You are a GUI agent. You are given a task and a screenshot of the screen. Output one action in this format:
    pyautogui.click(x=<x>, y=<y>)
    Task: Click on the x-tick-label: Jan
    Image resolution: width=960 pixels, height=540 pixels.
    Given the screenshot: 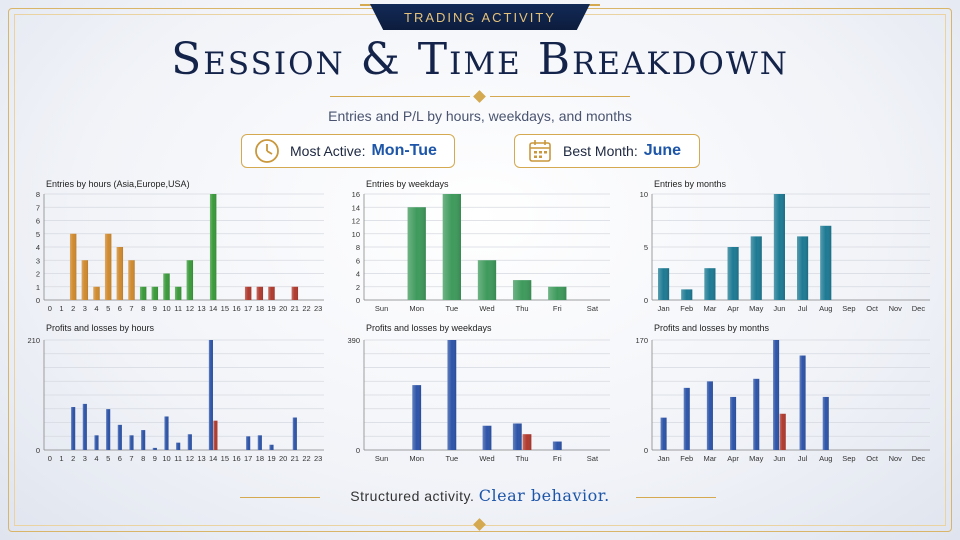 What is the action you would take?
    pyautogui.click(x=664, y=308)
    